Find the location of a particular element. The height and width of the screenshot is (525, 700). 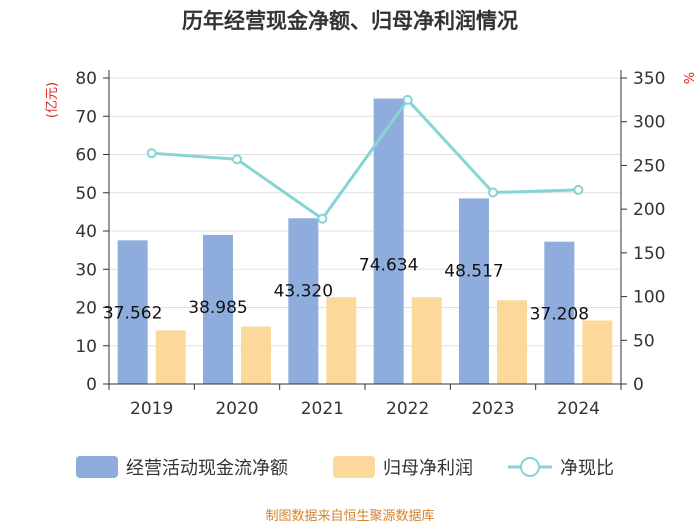

x-tick-label: 2024 is located at coordinates (578, 409).